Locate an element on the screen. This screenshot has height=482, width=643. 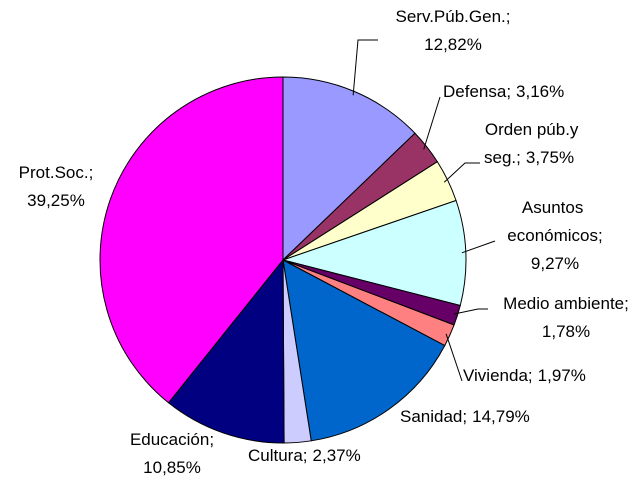
slice-label: Prot.Soc.; is located at coordinates (56, 172).